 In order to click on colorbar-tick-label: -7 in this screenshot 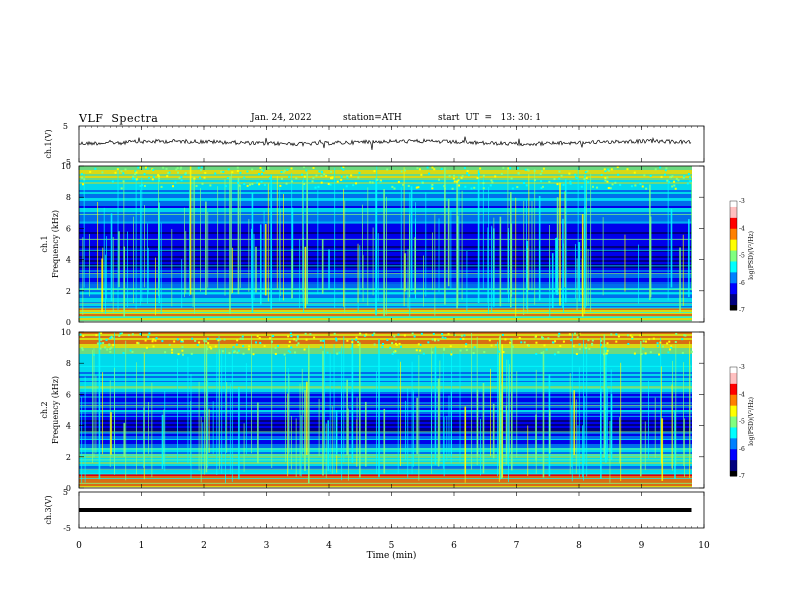, I will do `click(742, 476)`.